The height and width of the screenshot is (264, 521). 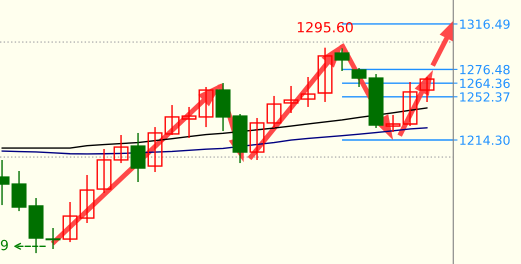 What do you see at coordinates (485, 83) in the screenshot?
I see `y-tick-label: 1264.36` at bounding box center [485, 83].